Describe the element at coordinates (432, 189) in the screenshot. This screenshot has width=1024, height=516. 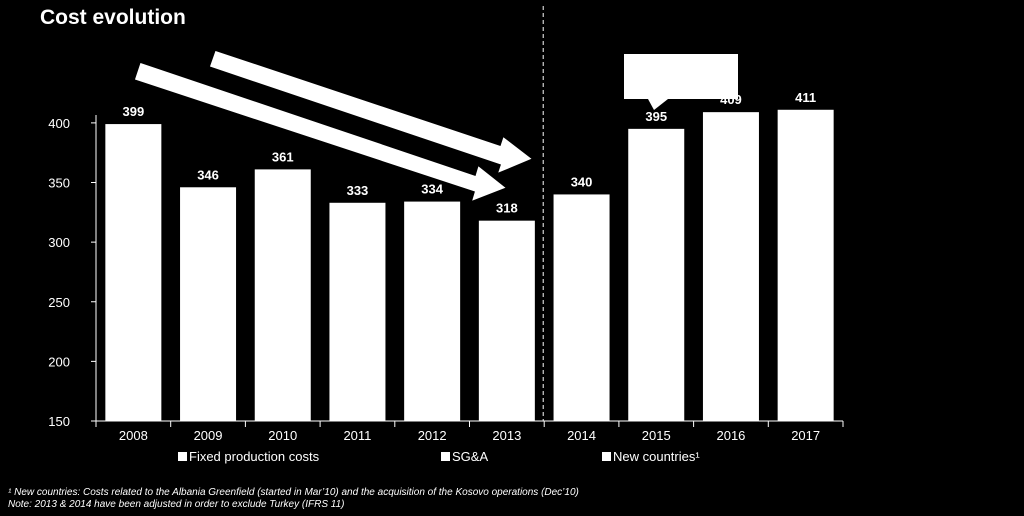
I see `value-label-2012: 334` at that location.